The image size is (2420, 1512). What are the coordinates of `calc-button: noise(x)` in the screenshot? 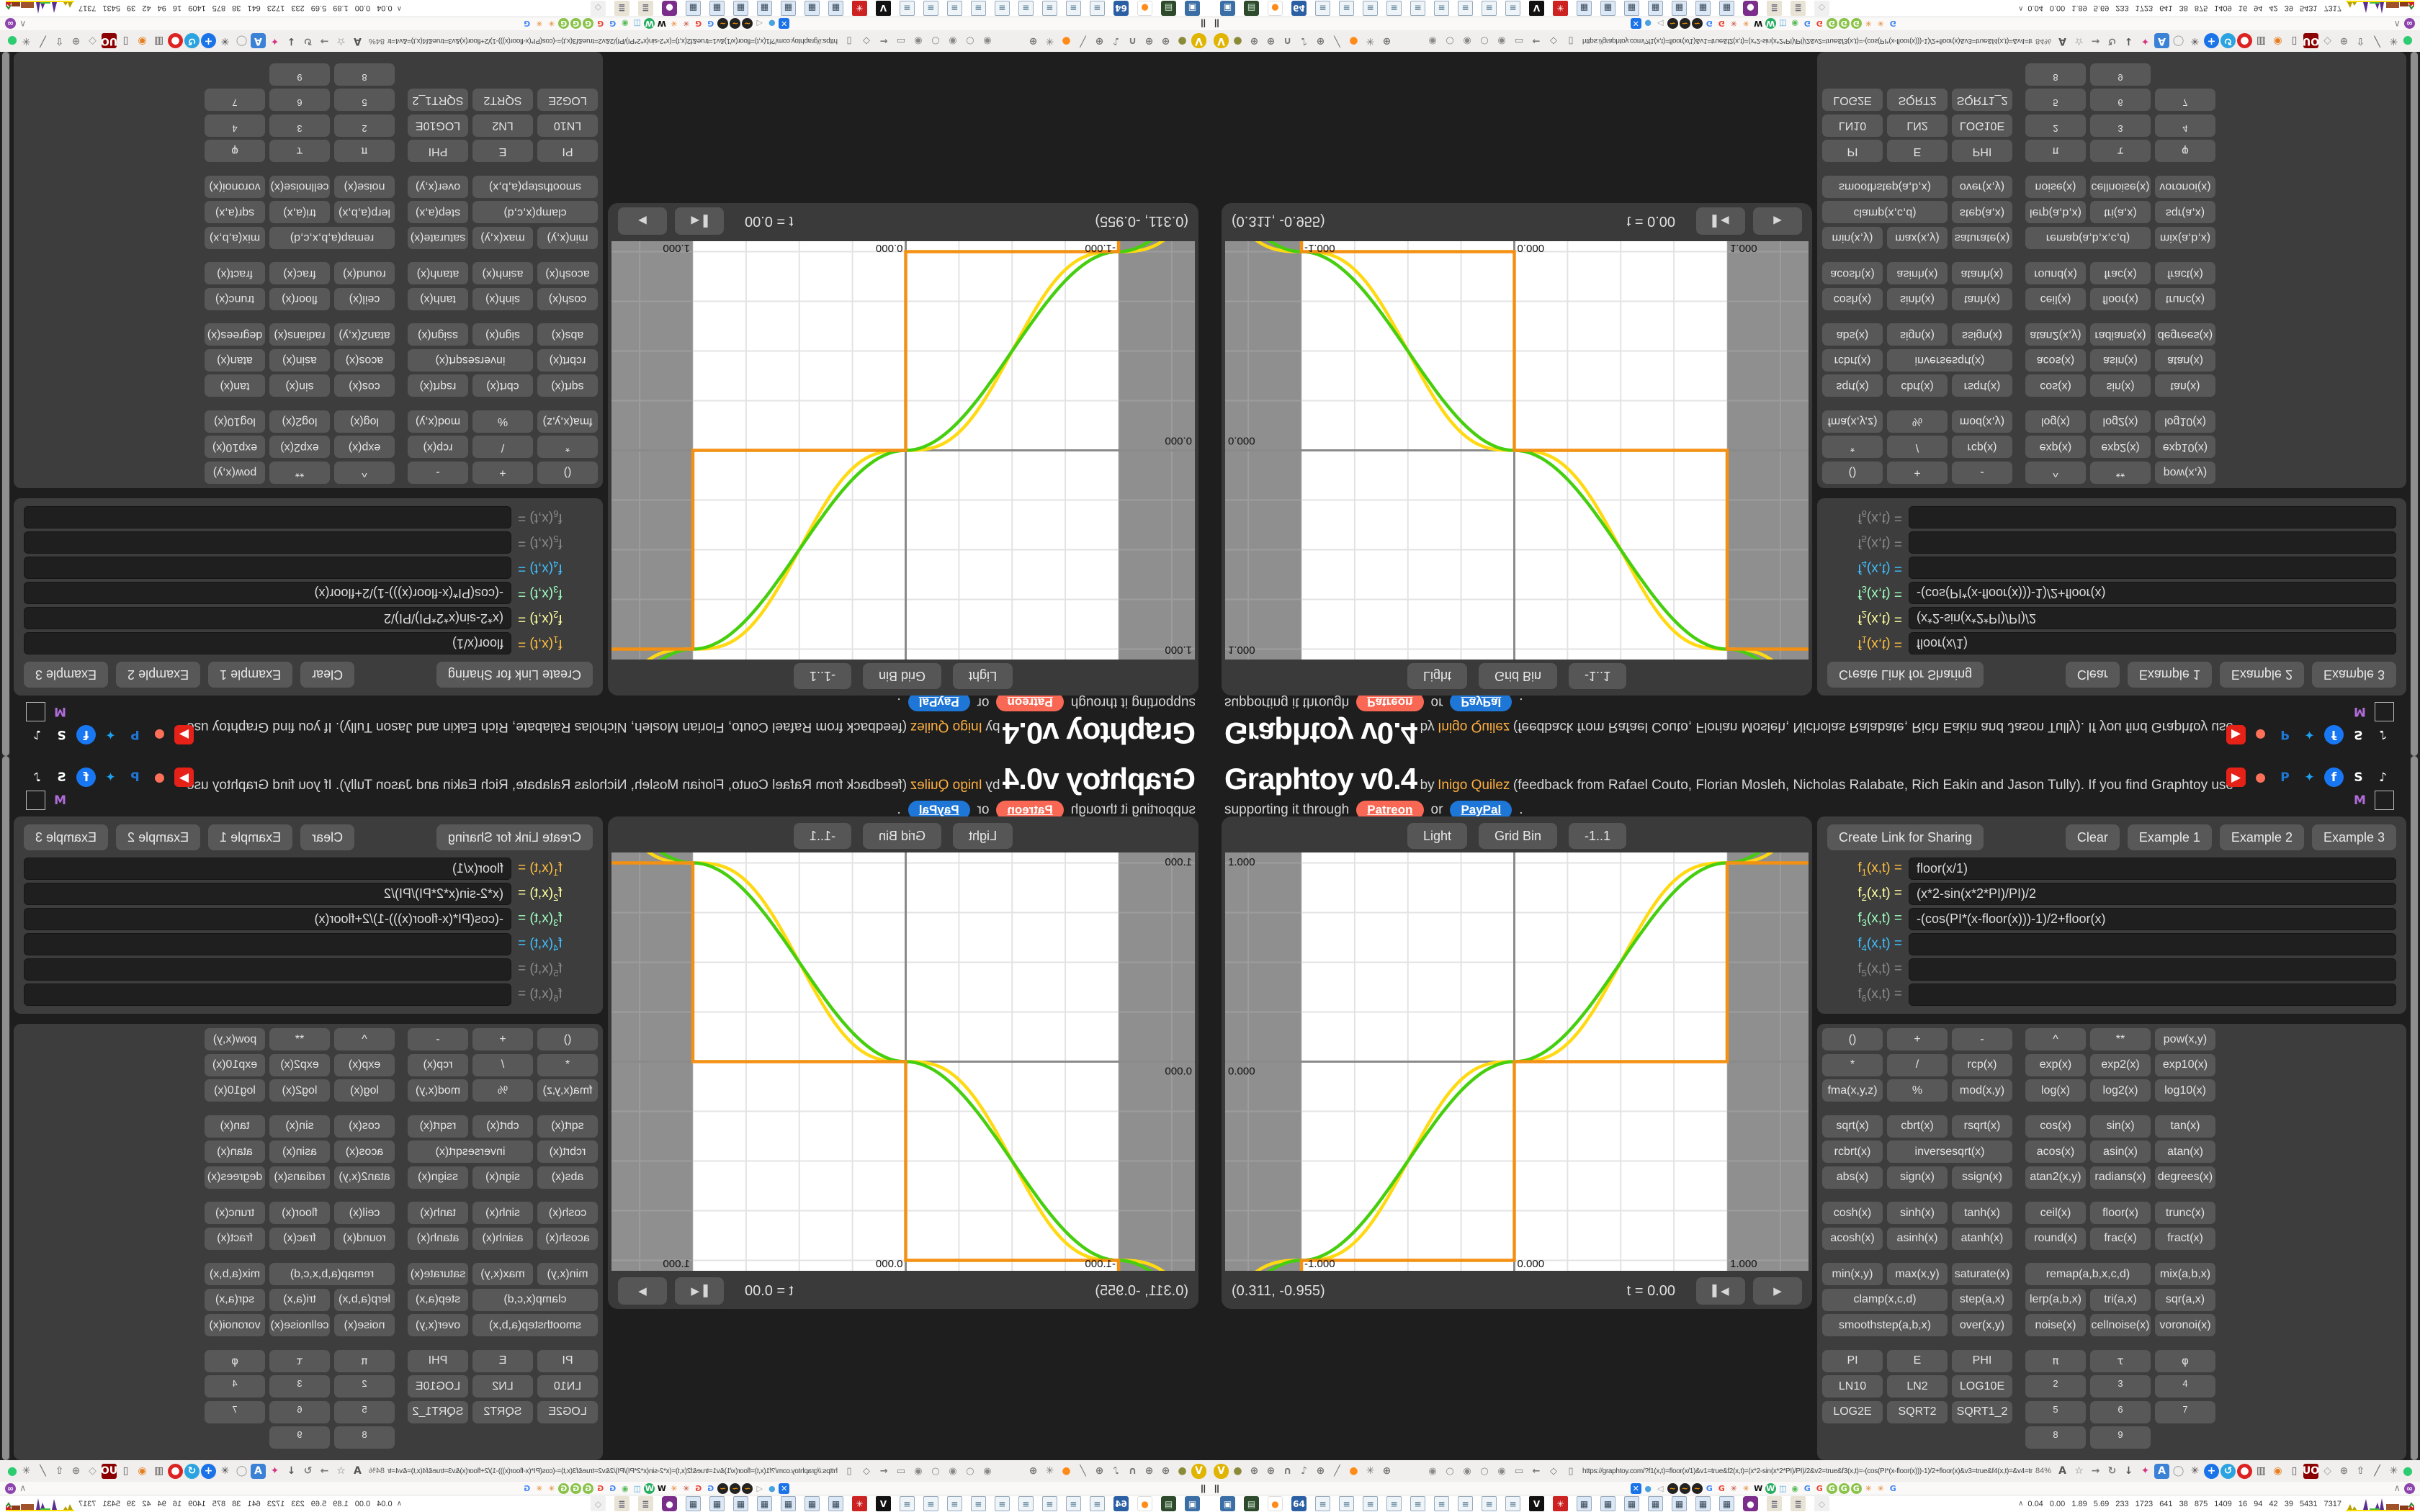 It's located at (364, 1325).